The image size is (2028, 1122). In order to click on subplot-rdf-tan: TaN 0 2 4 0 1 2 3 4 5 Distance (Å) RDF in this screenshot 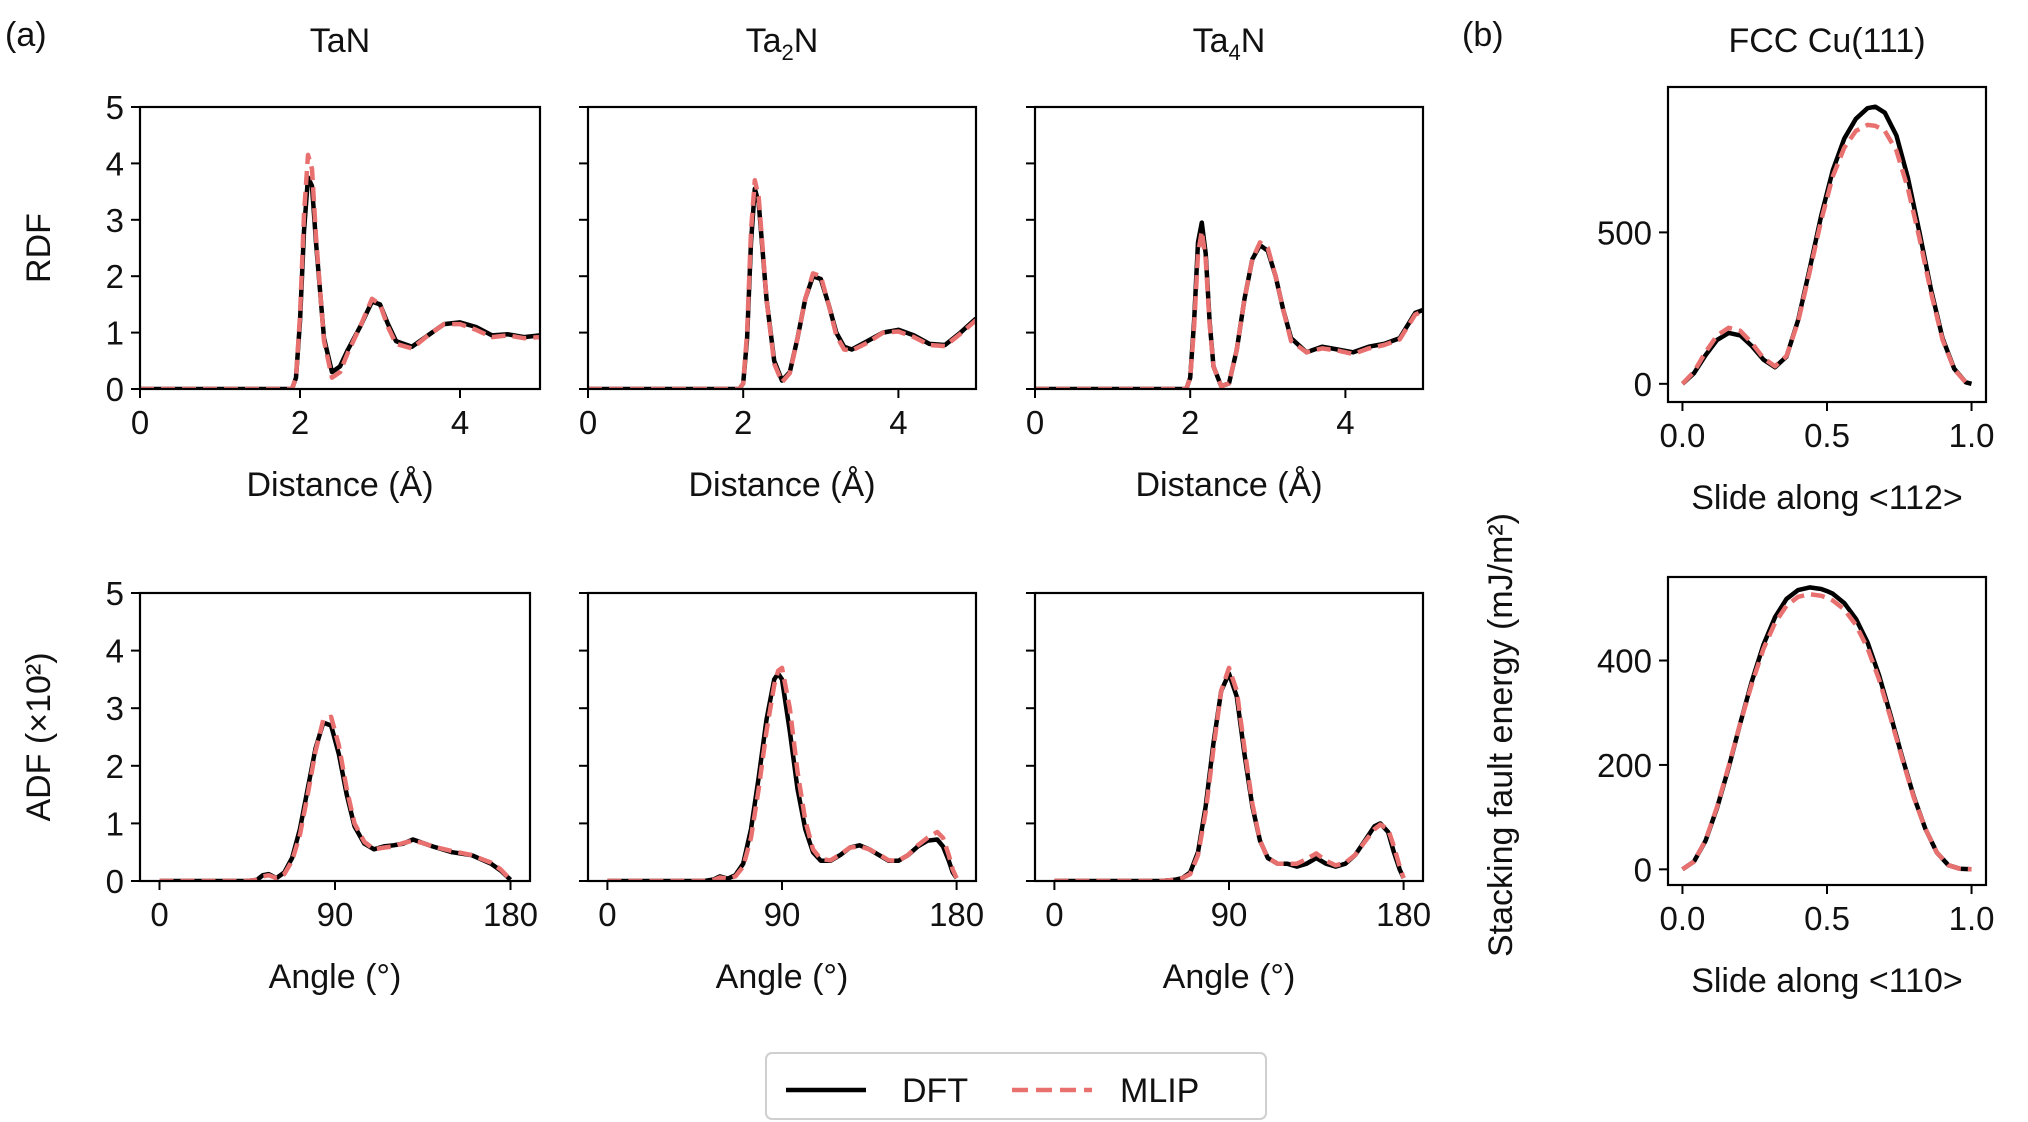, I will do `click(281, 263)`.